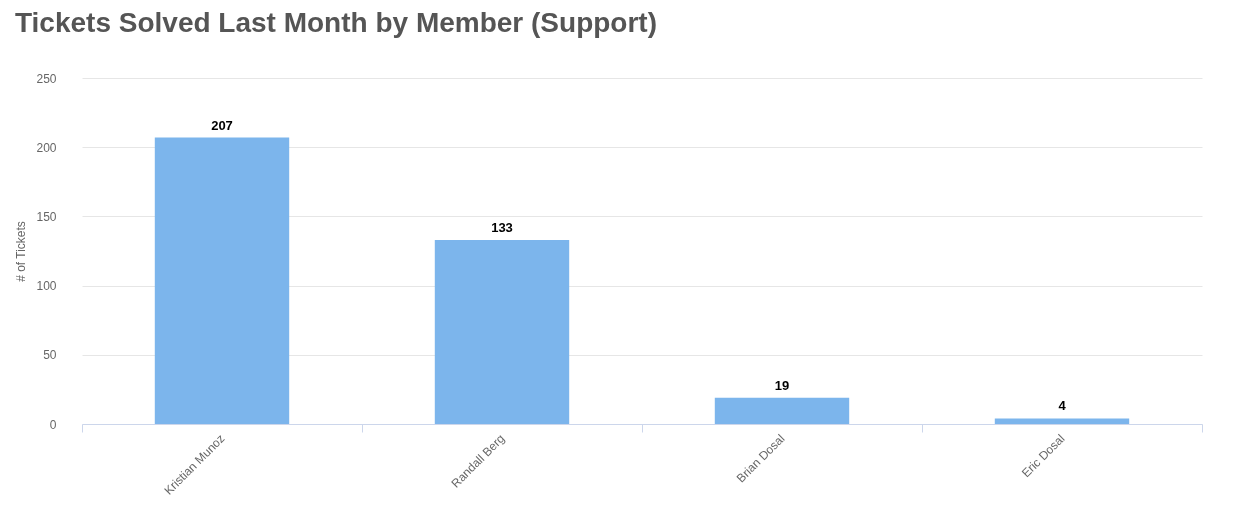 The height and width of the screenshot is (532, 1258). Describe the element at coordinates (46, 147) in the screenshot. I see `y-tick-label: 200` at that location.